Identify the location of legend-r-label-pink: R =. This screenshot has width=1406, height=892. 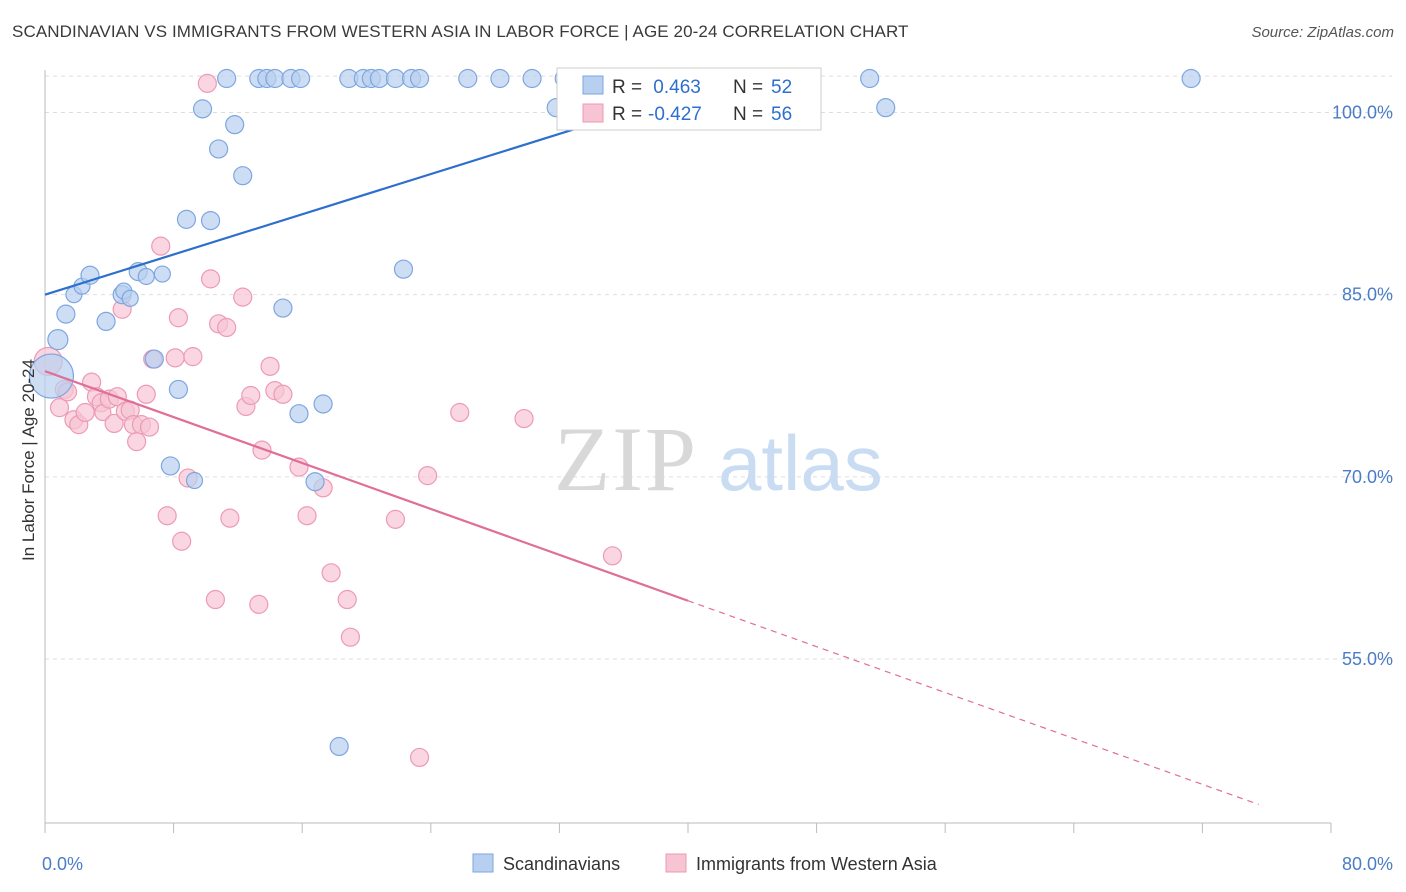
(627, 114).